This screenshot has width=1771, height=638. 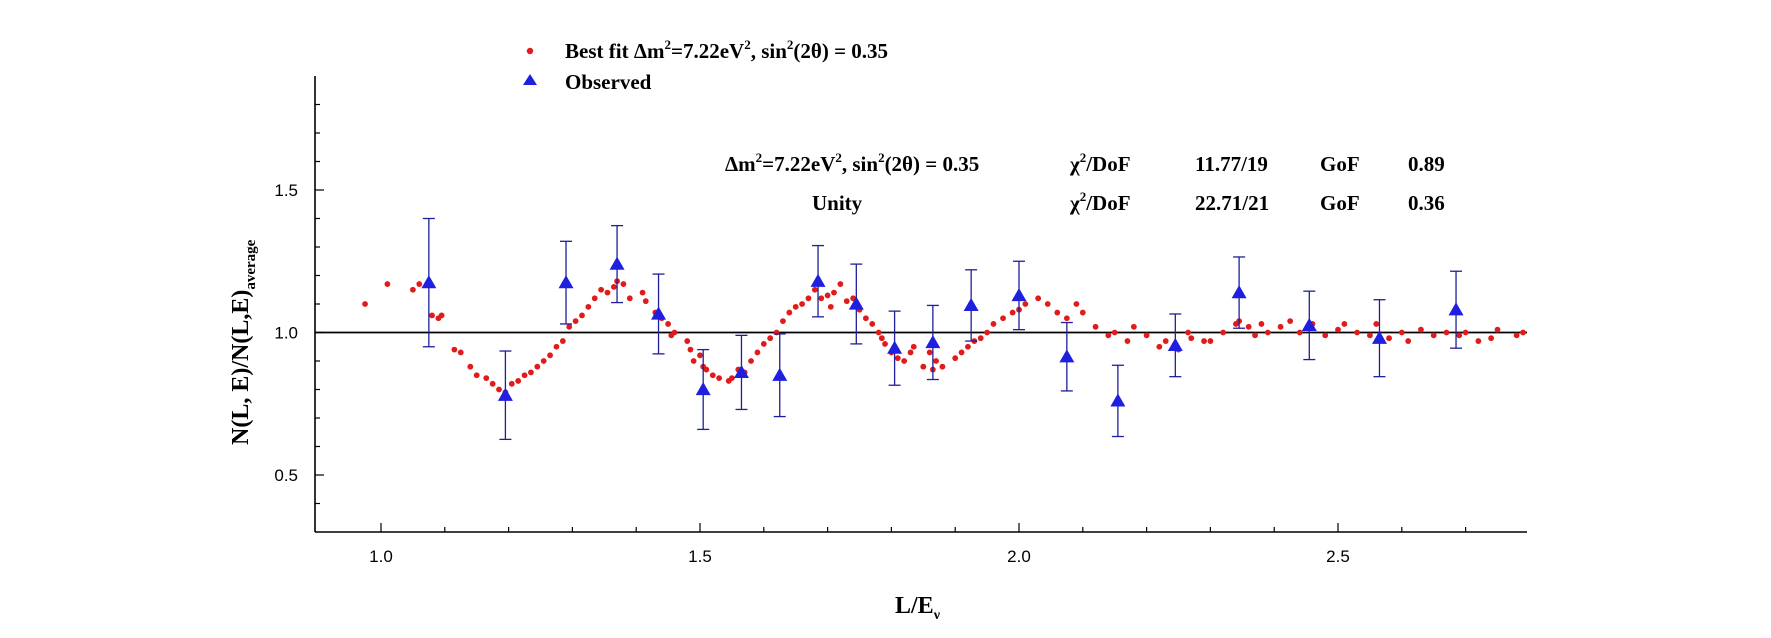 I want to click on legend-observed-marker, so click(x=530, y=79).